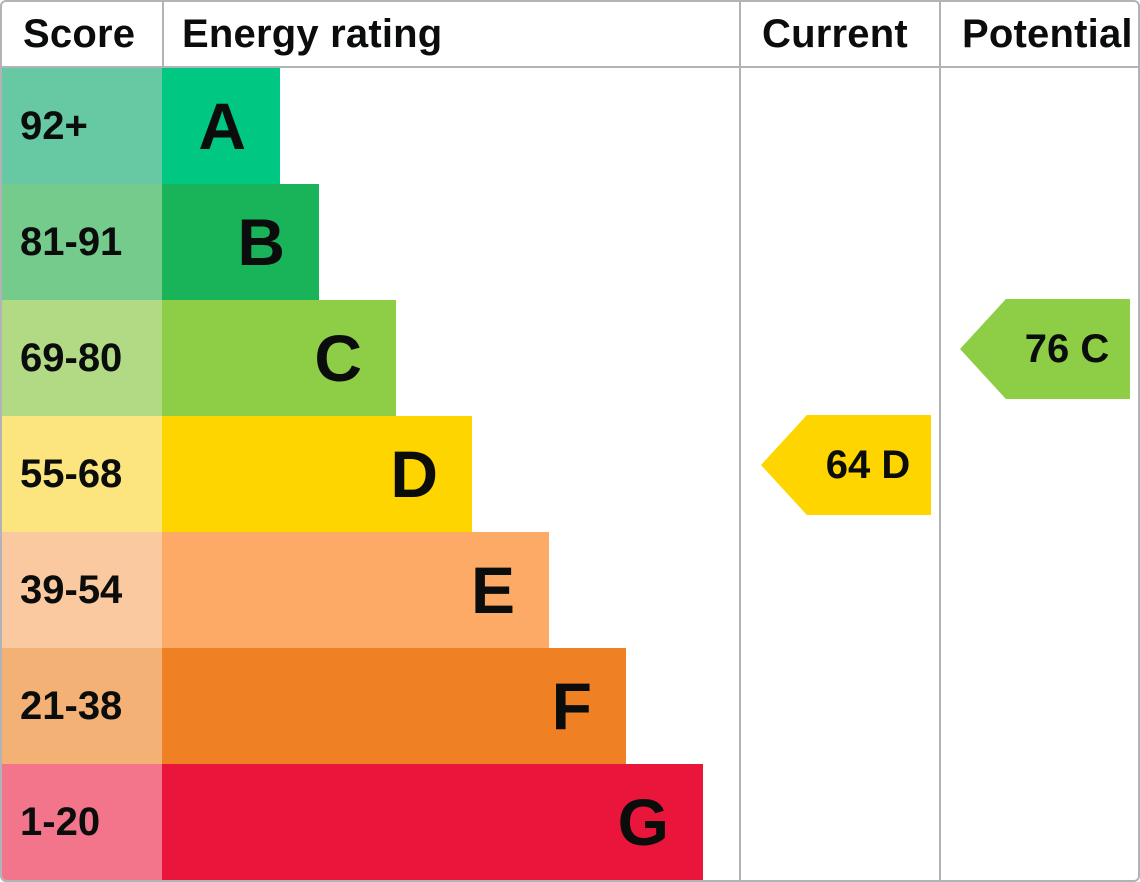  What do you see at coordinates (450, 358) in the screenshot?
I see `rating-bar-cell-c: C` at bounding box center [450, 358].